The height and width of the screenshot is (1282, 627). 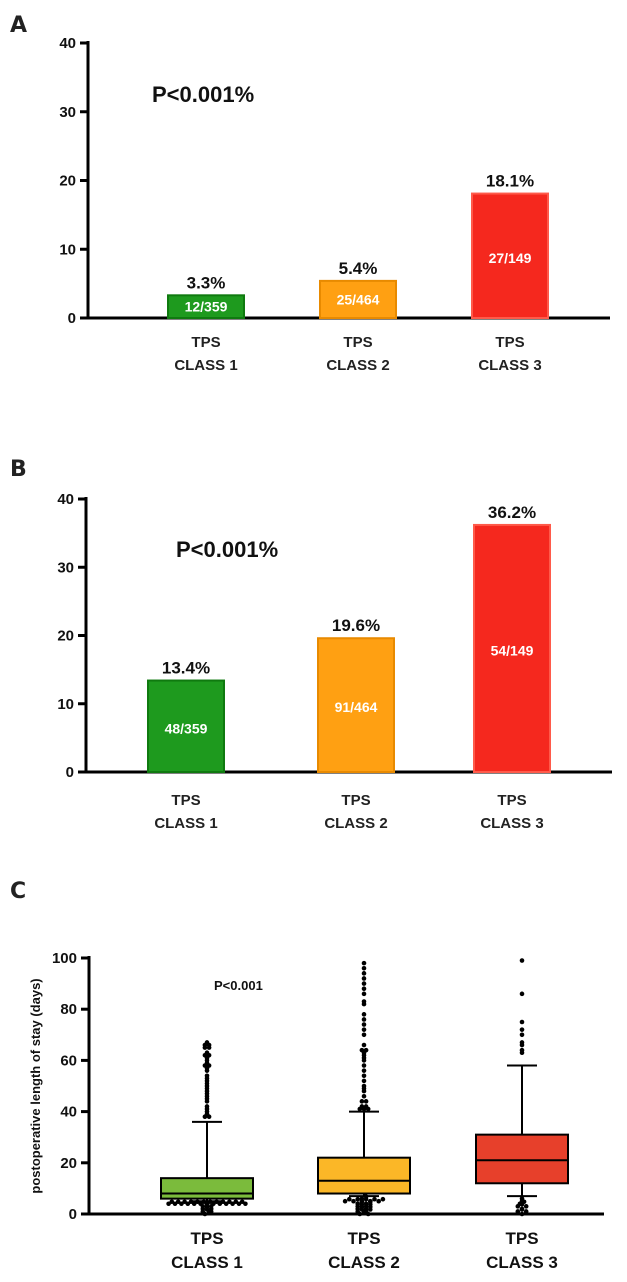 I want to click on panel-c-y-tick-label: 20, so click(x=68, y=1163).